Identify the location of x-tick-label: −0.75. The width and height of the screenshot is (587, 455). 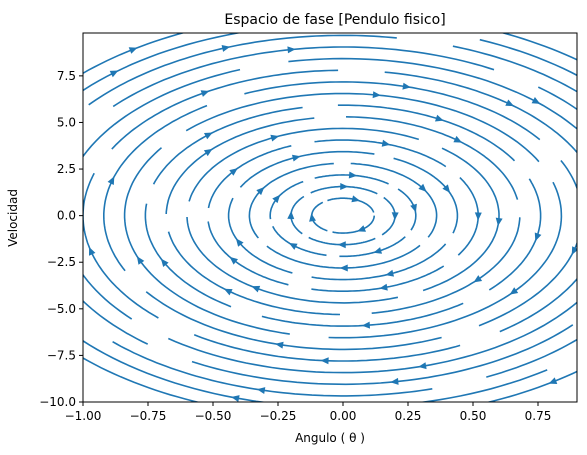
(148, 416).